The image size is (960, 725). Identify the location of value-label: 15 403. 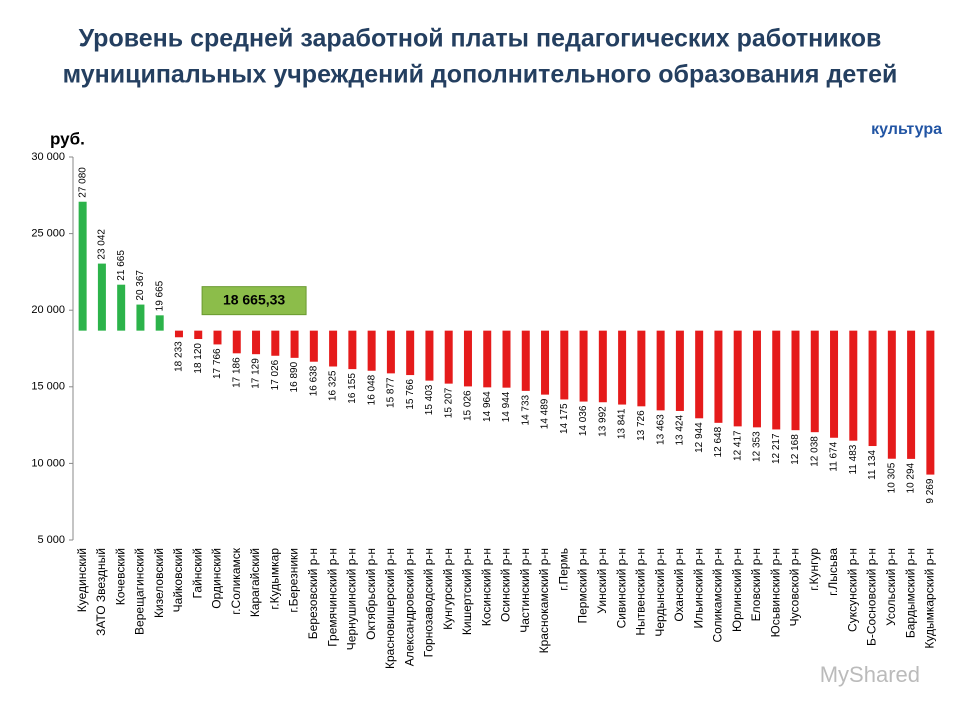
(429, 399).